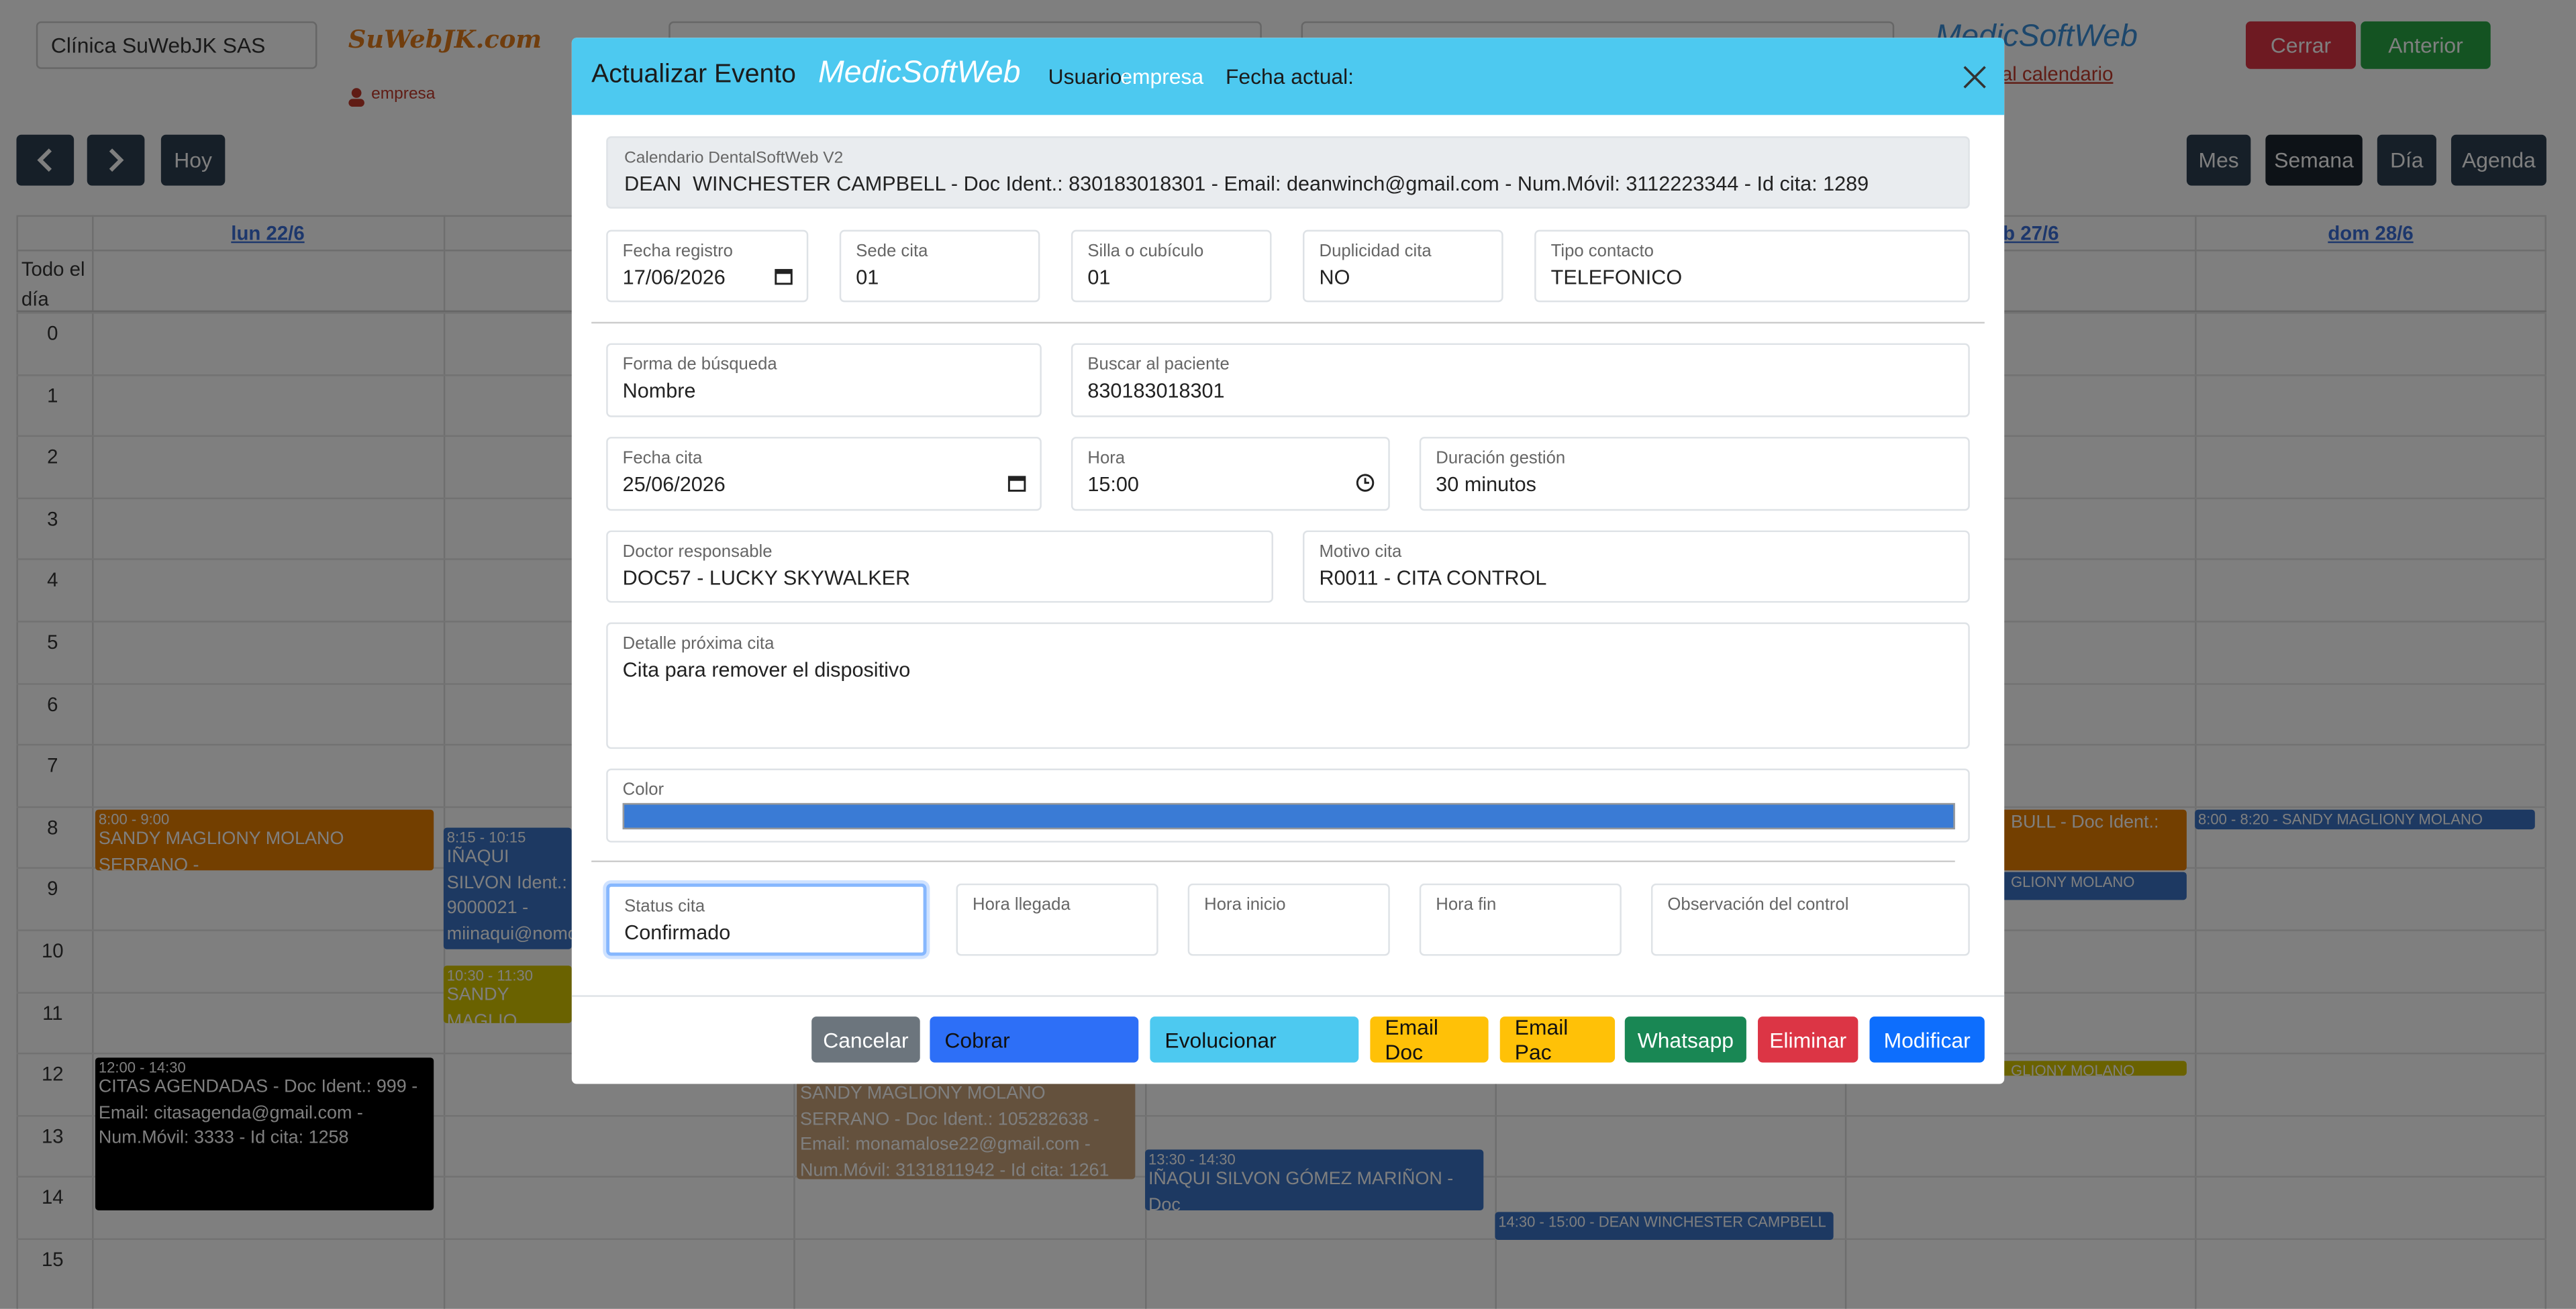 Image resolution: width=2576 pixels, height=1309 pixels. I want to click on user-value: empresa, so click(1162, 76).